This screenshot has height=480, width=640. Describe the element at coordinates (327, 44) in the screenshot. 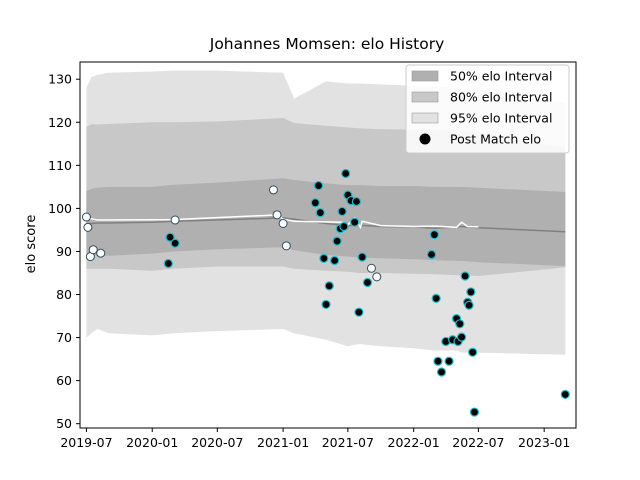

I see `chart-title: Johannes Momsen: elo History` at that location.